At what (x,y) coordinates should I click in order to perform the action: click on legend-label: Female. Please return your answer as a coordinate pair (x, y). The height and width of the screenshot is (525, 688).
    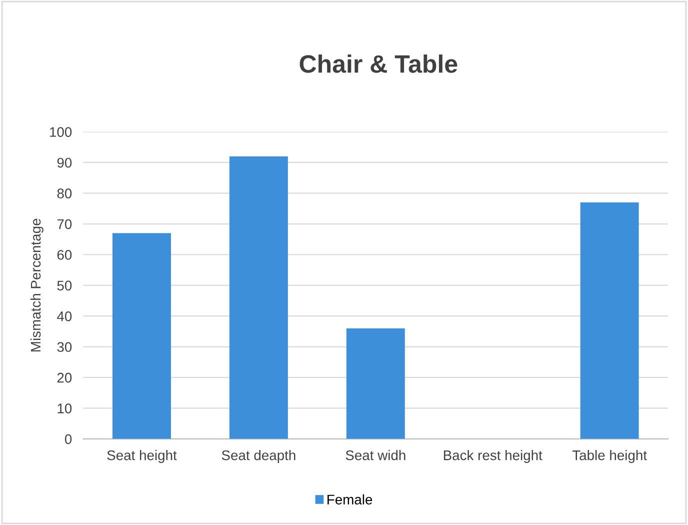
    Looking at the image, I should click on (350, 499).